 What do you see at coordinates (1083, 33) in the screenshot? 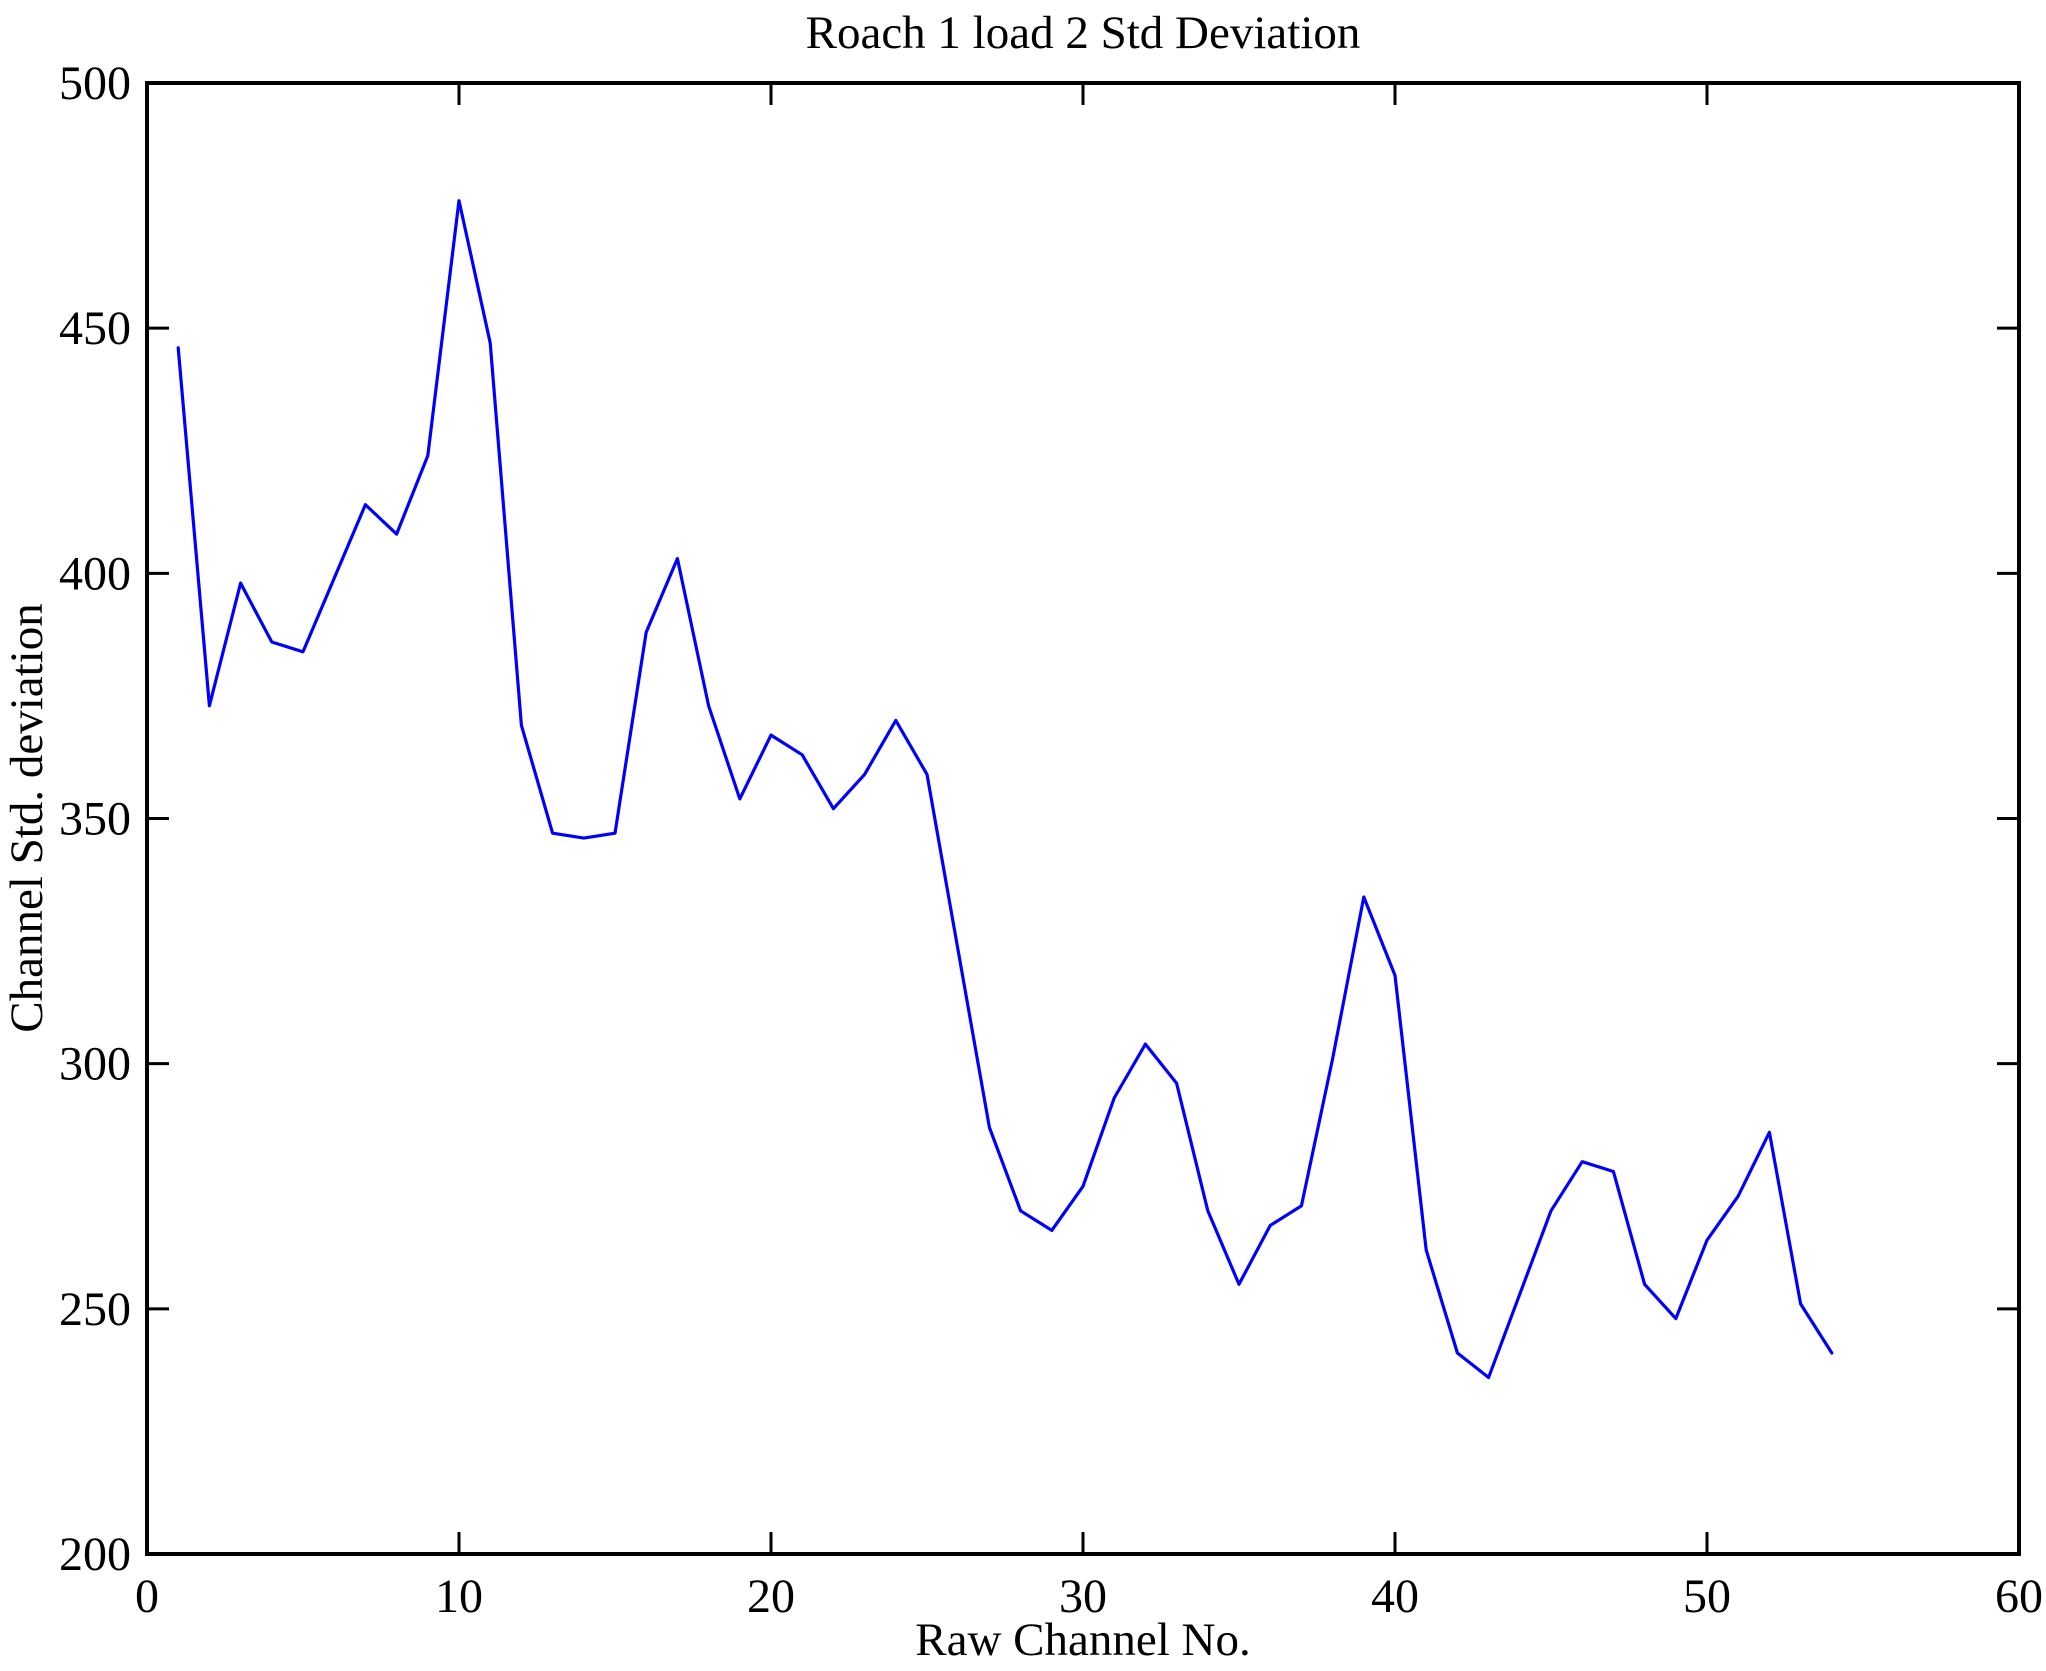
I see `chart-title: Roach 1 load 2 Std Deviation` at bounding box center [1083, 33].